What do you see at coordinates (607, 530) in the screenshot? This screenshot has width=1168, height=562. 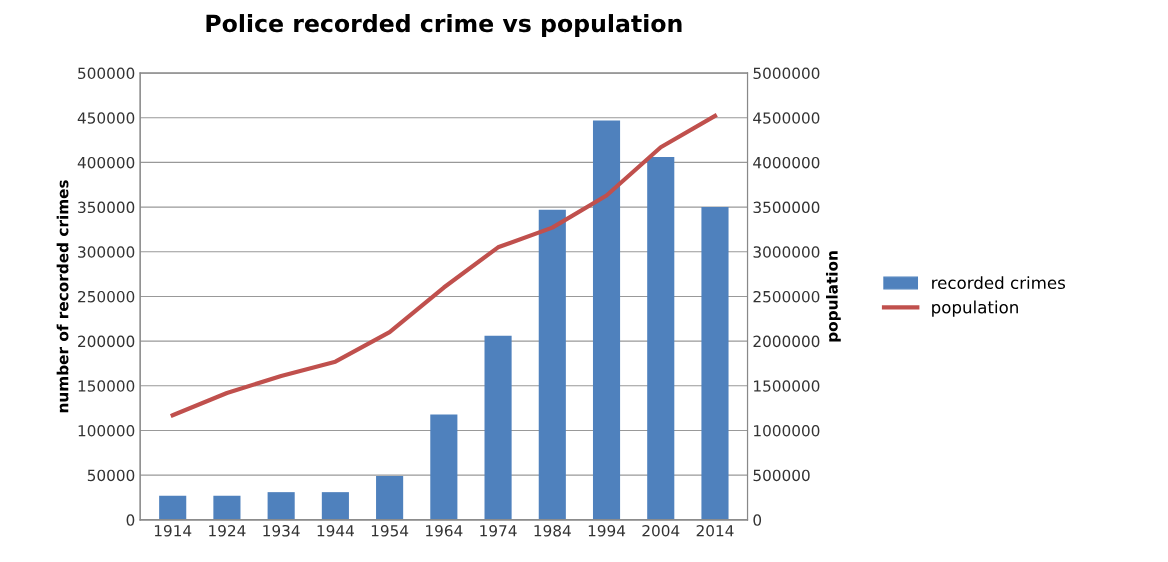 I see `x-tick-label: 1994` at bounding box center [607, 530].